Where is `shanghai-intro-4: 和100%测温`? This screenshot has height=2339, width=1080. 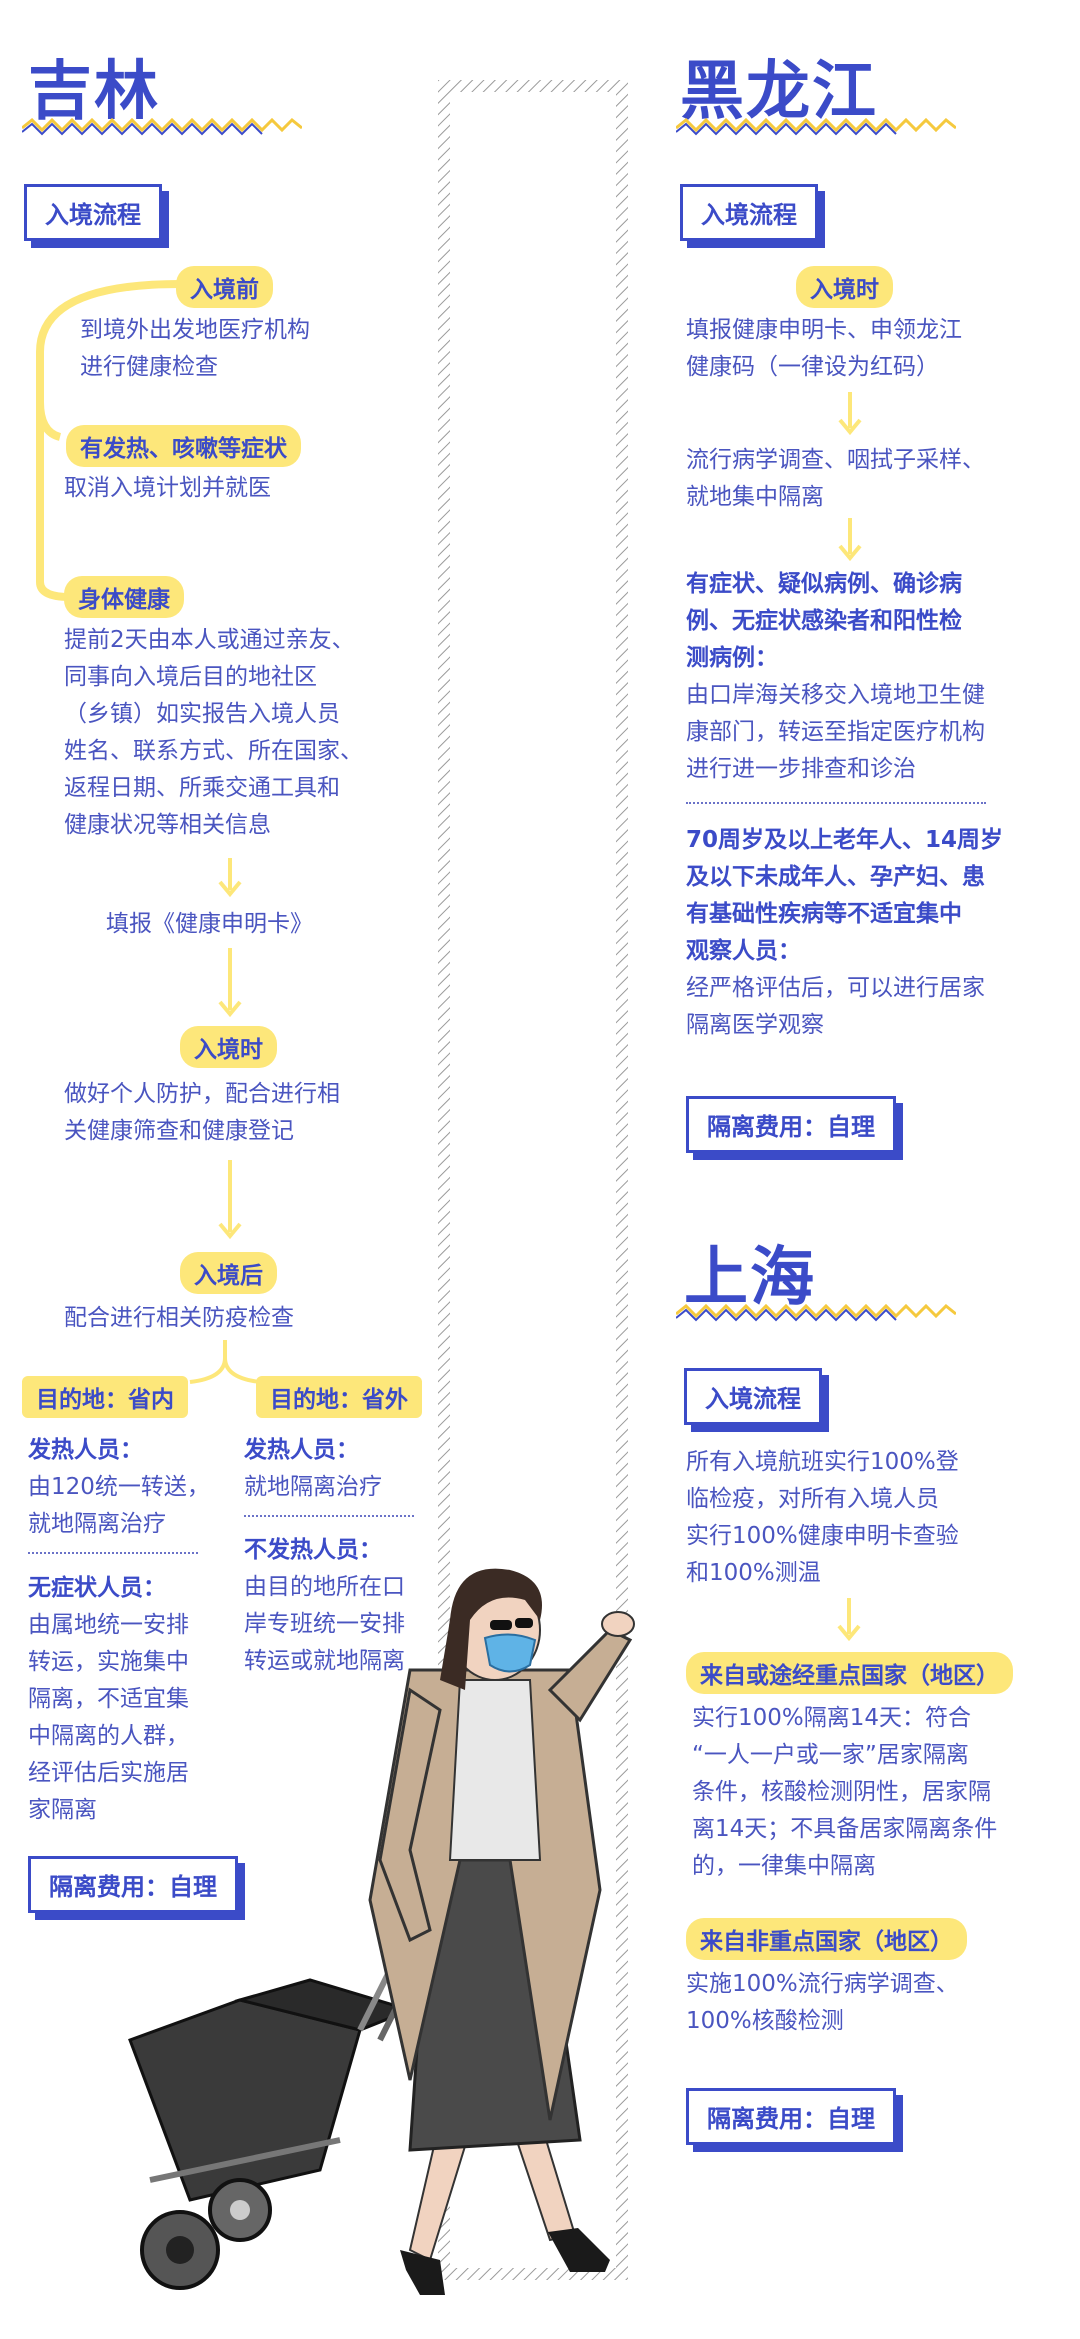
shanghai-intro-4: 和100%测温 is located at coordinates (753, 1573).